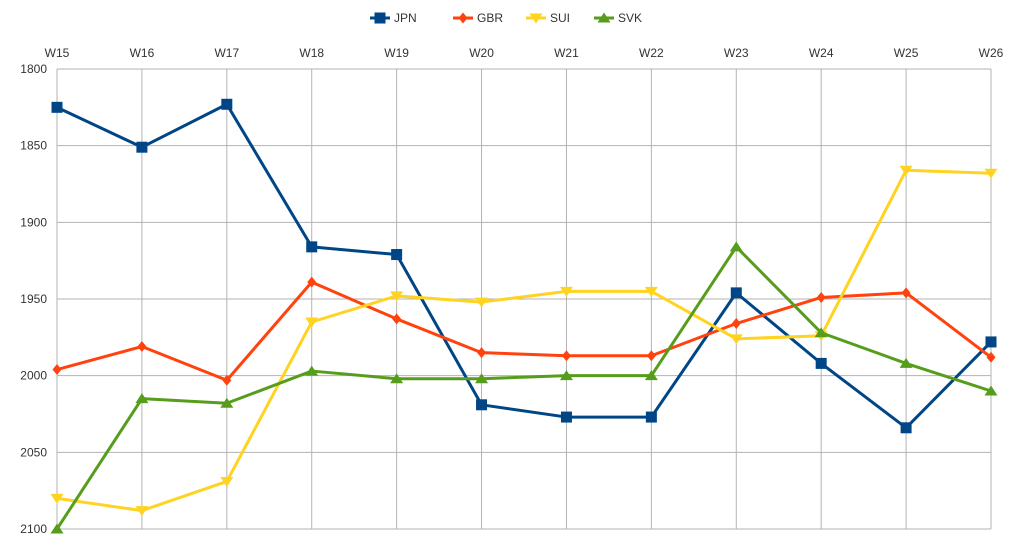  Describe the element at coordinates (560, 18) in the screenshot. I see `legend-label: SUI` at that location.